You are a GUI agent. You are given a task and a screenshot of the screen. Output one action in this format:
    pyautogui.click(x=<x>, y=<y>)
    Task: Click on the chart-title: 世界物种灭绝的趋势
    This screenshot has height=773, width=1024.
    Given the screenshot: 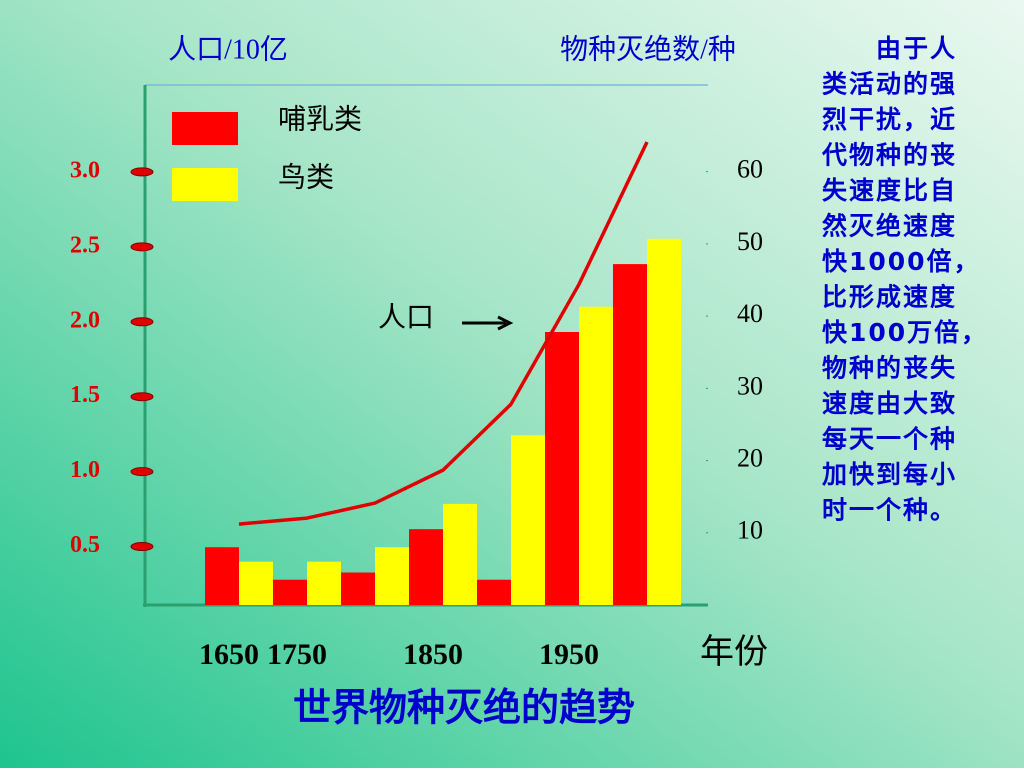 What is the action you would take?
    pyautogui.click(x=464, y=708)
    